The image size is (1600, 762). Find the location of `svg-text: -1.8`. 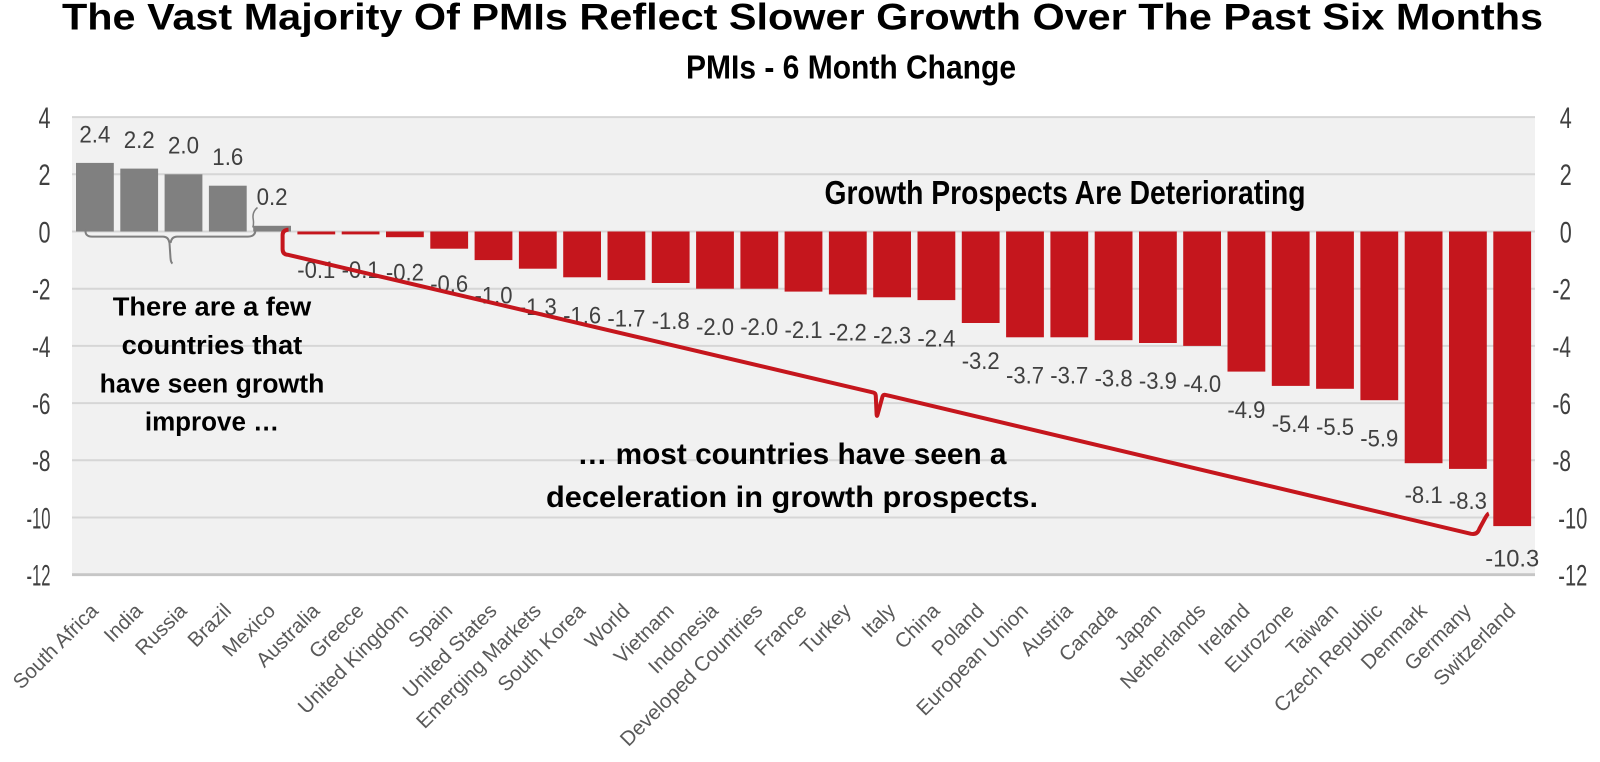

svg-text: -1.8 is located at coordinates (671, 321).